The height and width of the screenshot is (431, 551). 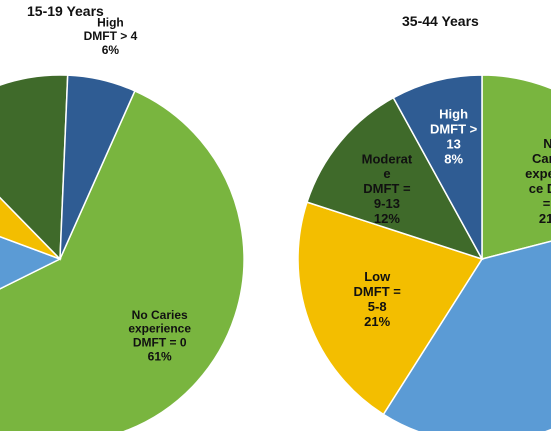 I want to click on pie-1-slice-2-label-line: Low, so click(x=377, y=276).